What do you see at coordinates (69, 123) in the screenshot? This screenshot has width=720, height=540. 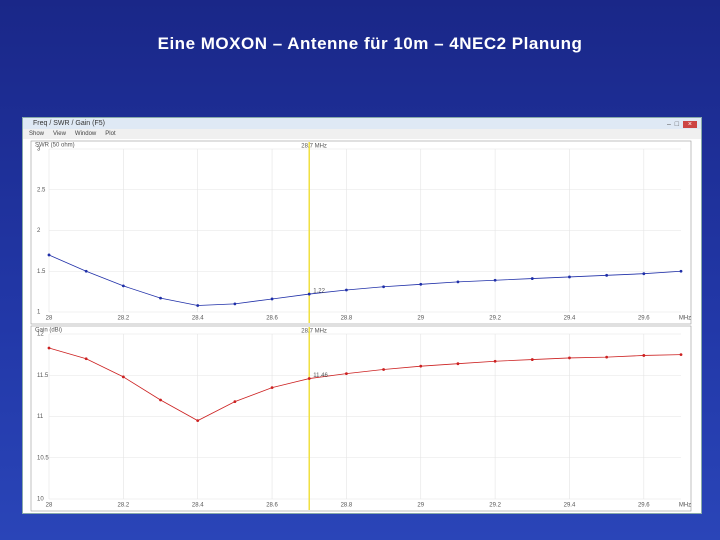 I see `window-title: Freq / SWR / Gain (F5)` at bounding box center [69, 123].